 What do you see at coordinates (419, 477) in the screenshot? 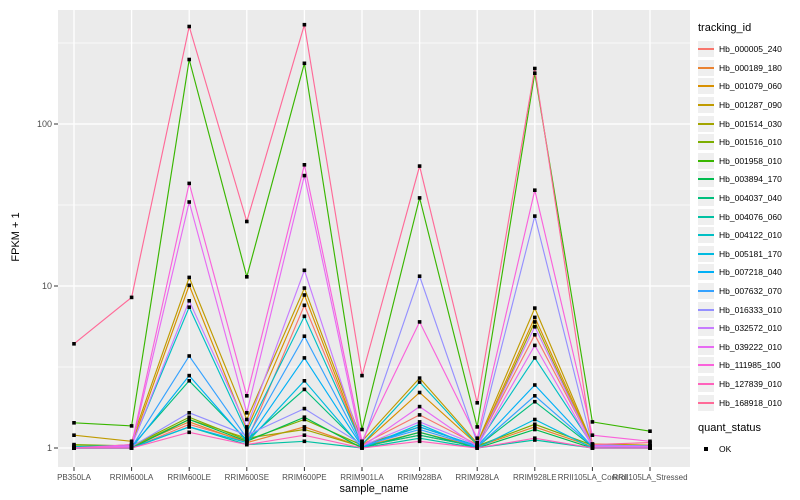
I see `x-tick-label: RRIM928BA` at bounding box center [419, 477].